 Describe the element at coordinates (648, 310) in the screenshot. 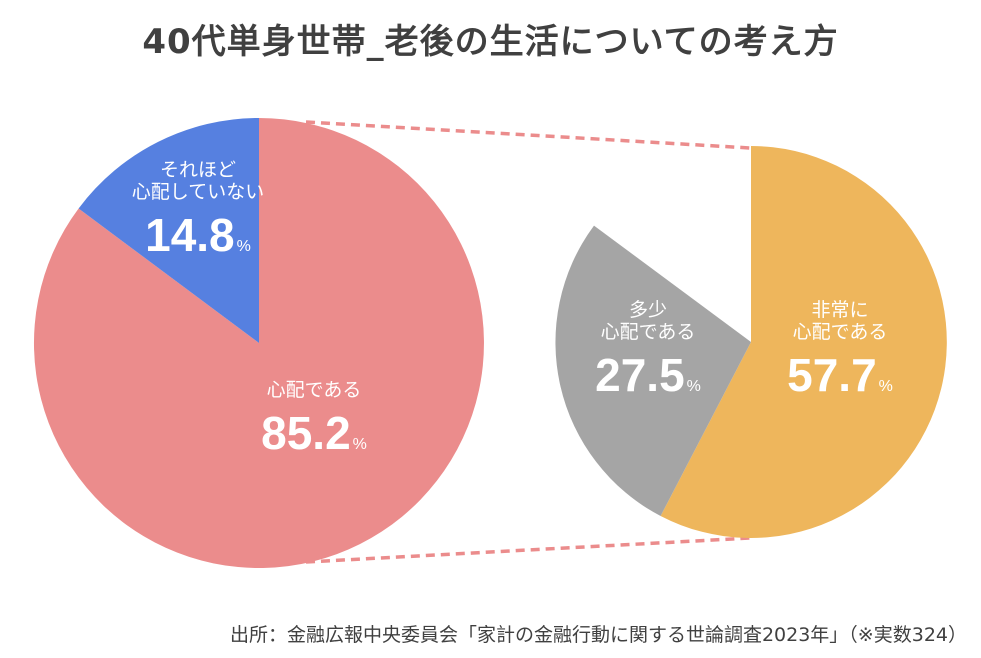

I see `label-somewhat-worried-line1: 多少` at that location.